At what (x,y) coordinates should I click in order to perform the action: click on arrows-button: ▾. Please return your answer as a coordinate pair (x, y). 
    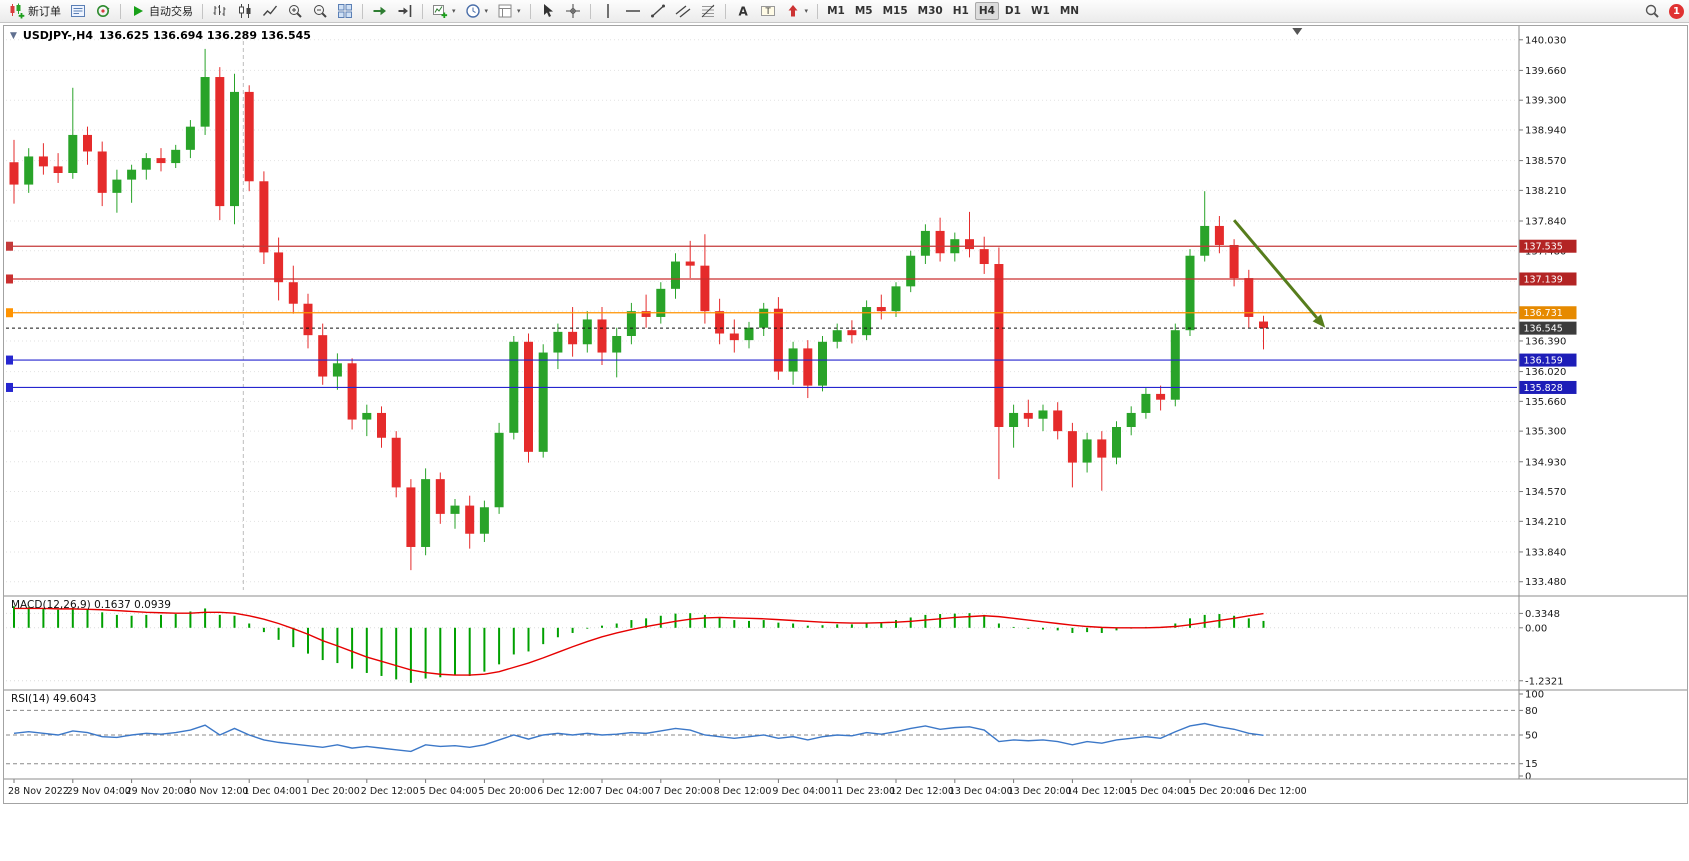
    Looking at the image, I should click on (797, 11).